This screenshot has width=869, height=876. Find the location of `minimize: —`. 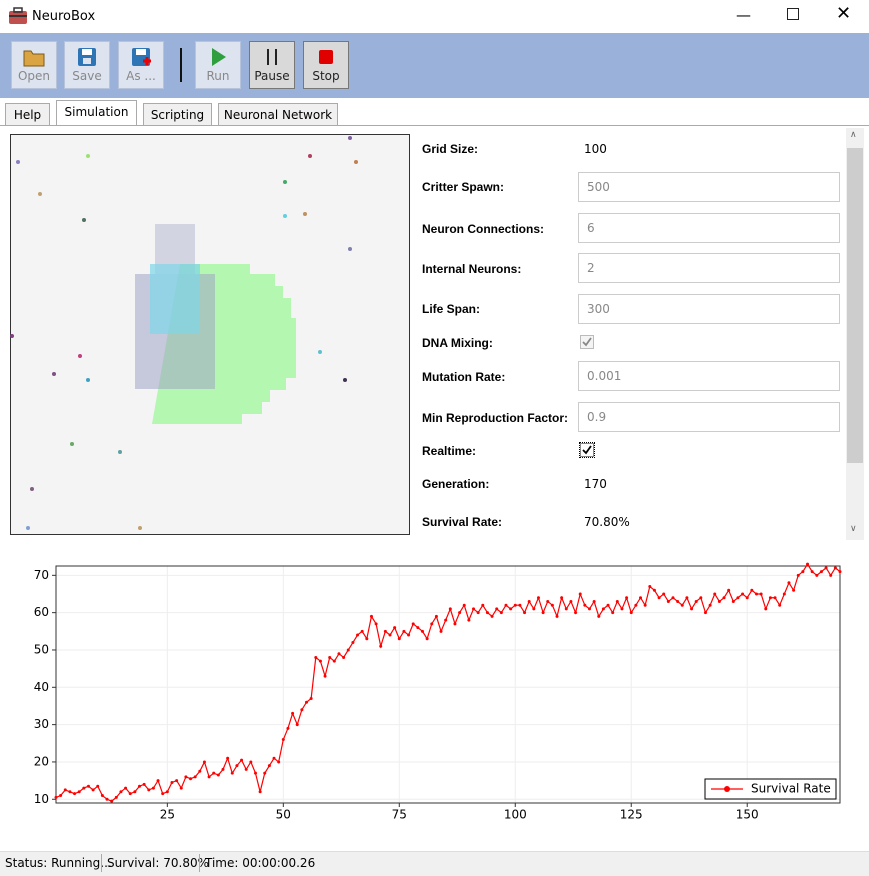

minimize: — is located at coordinates (743, 15).